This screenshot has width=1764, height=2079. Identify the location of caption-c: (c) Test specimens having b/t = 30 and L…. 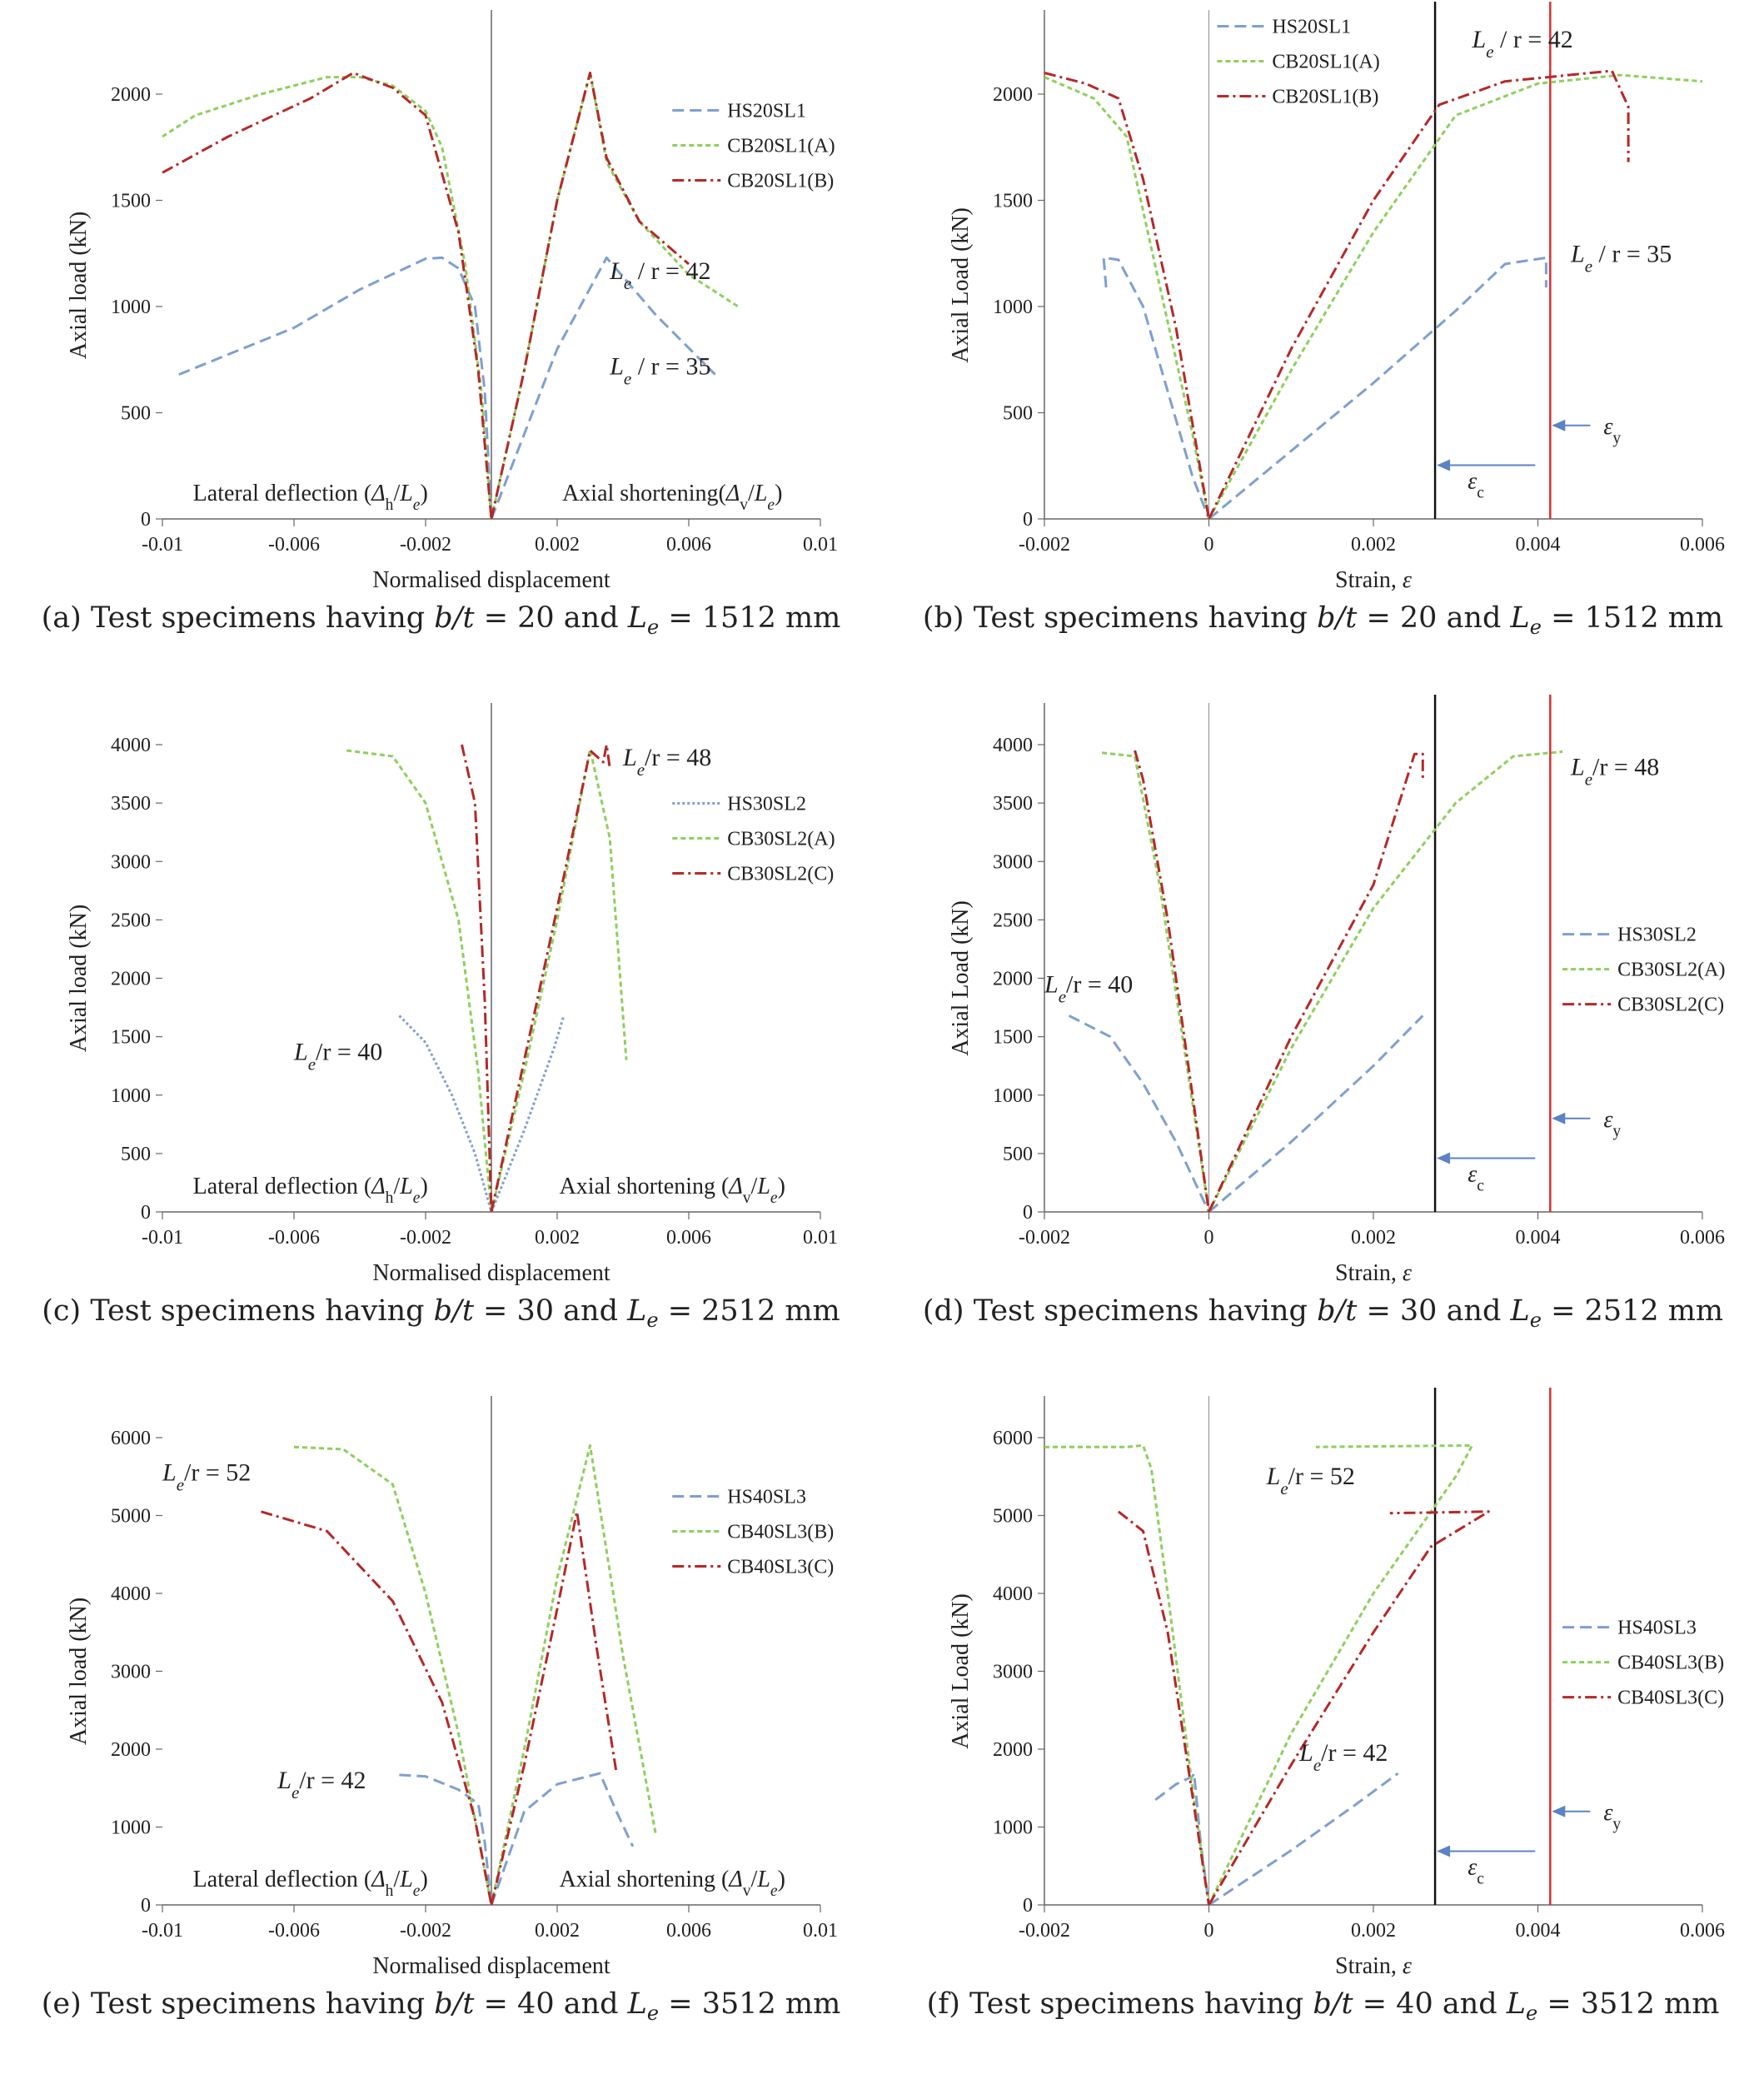
(441, 1313).